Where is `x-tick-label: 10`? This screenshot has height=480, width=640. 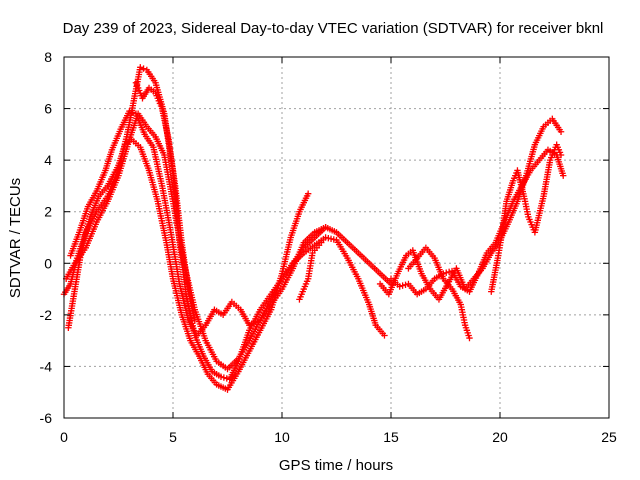
x-tick-label: 10 is located at coordinates (282, 437).